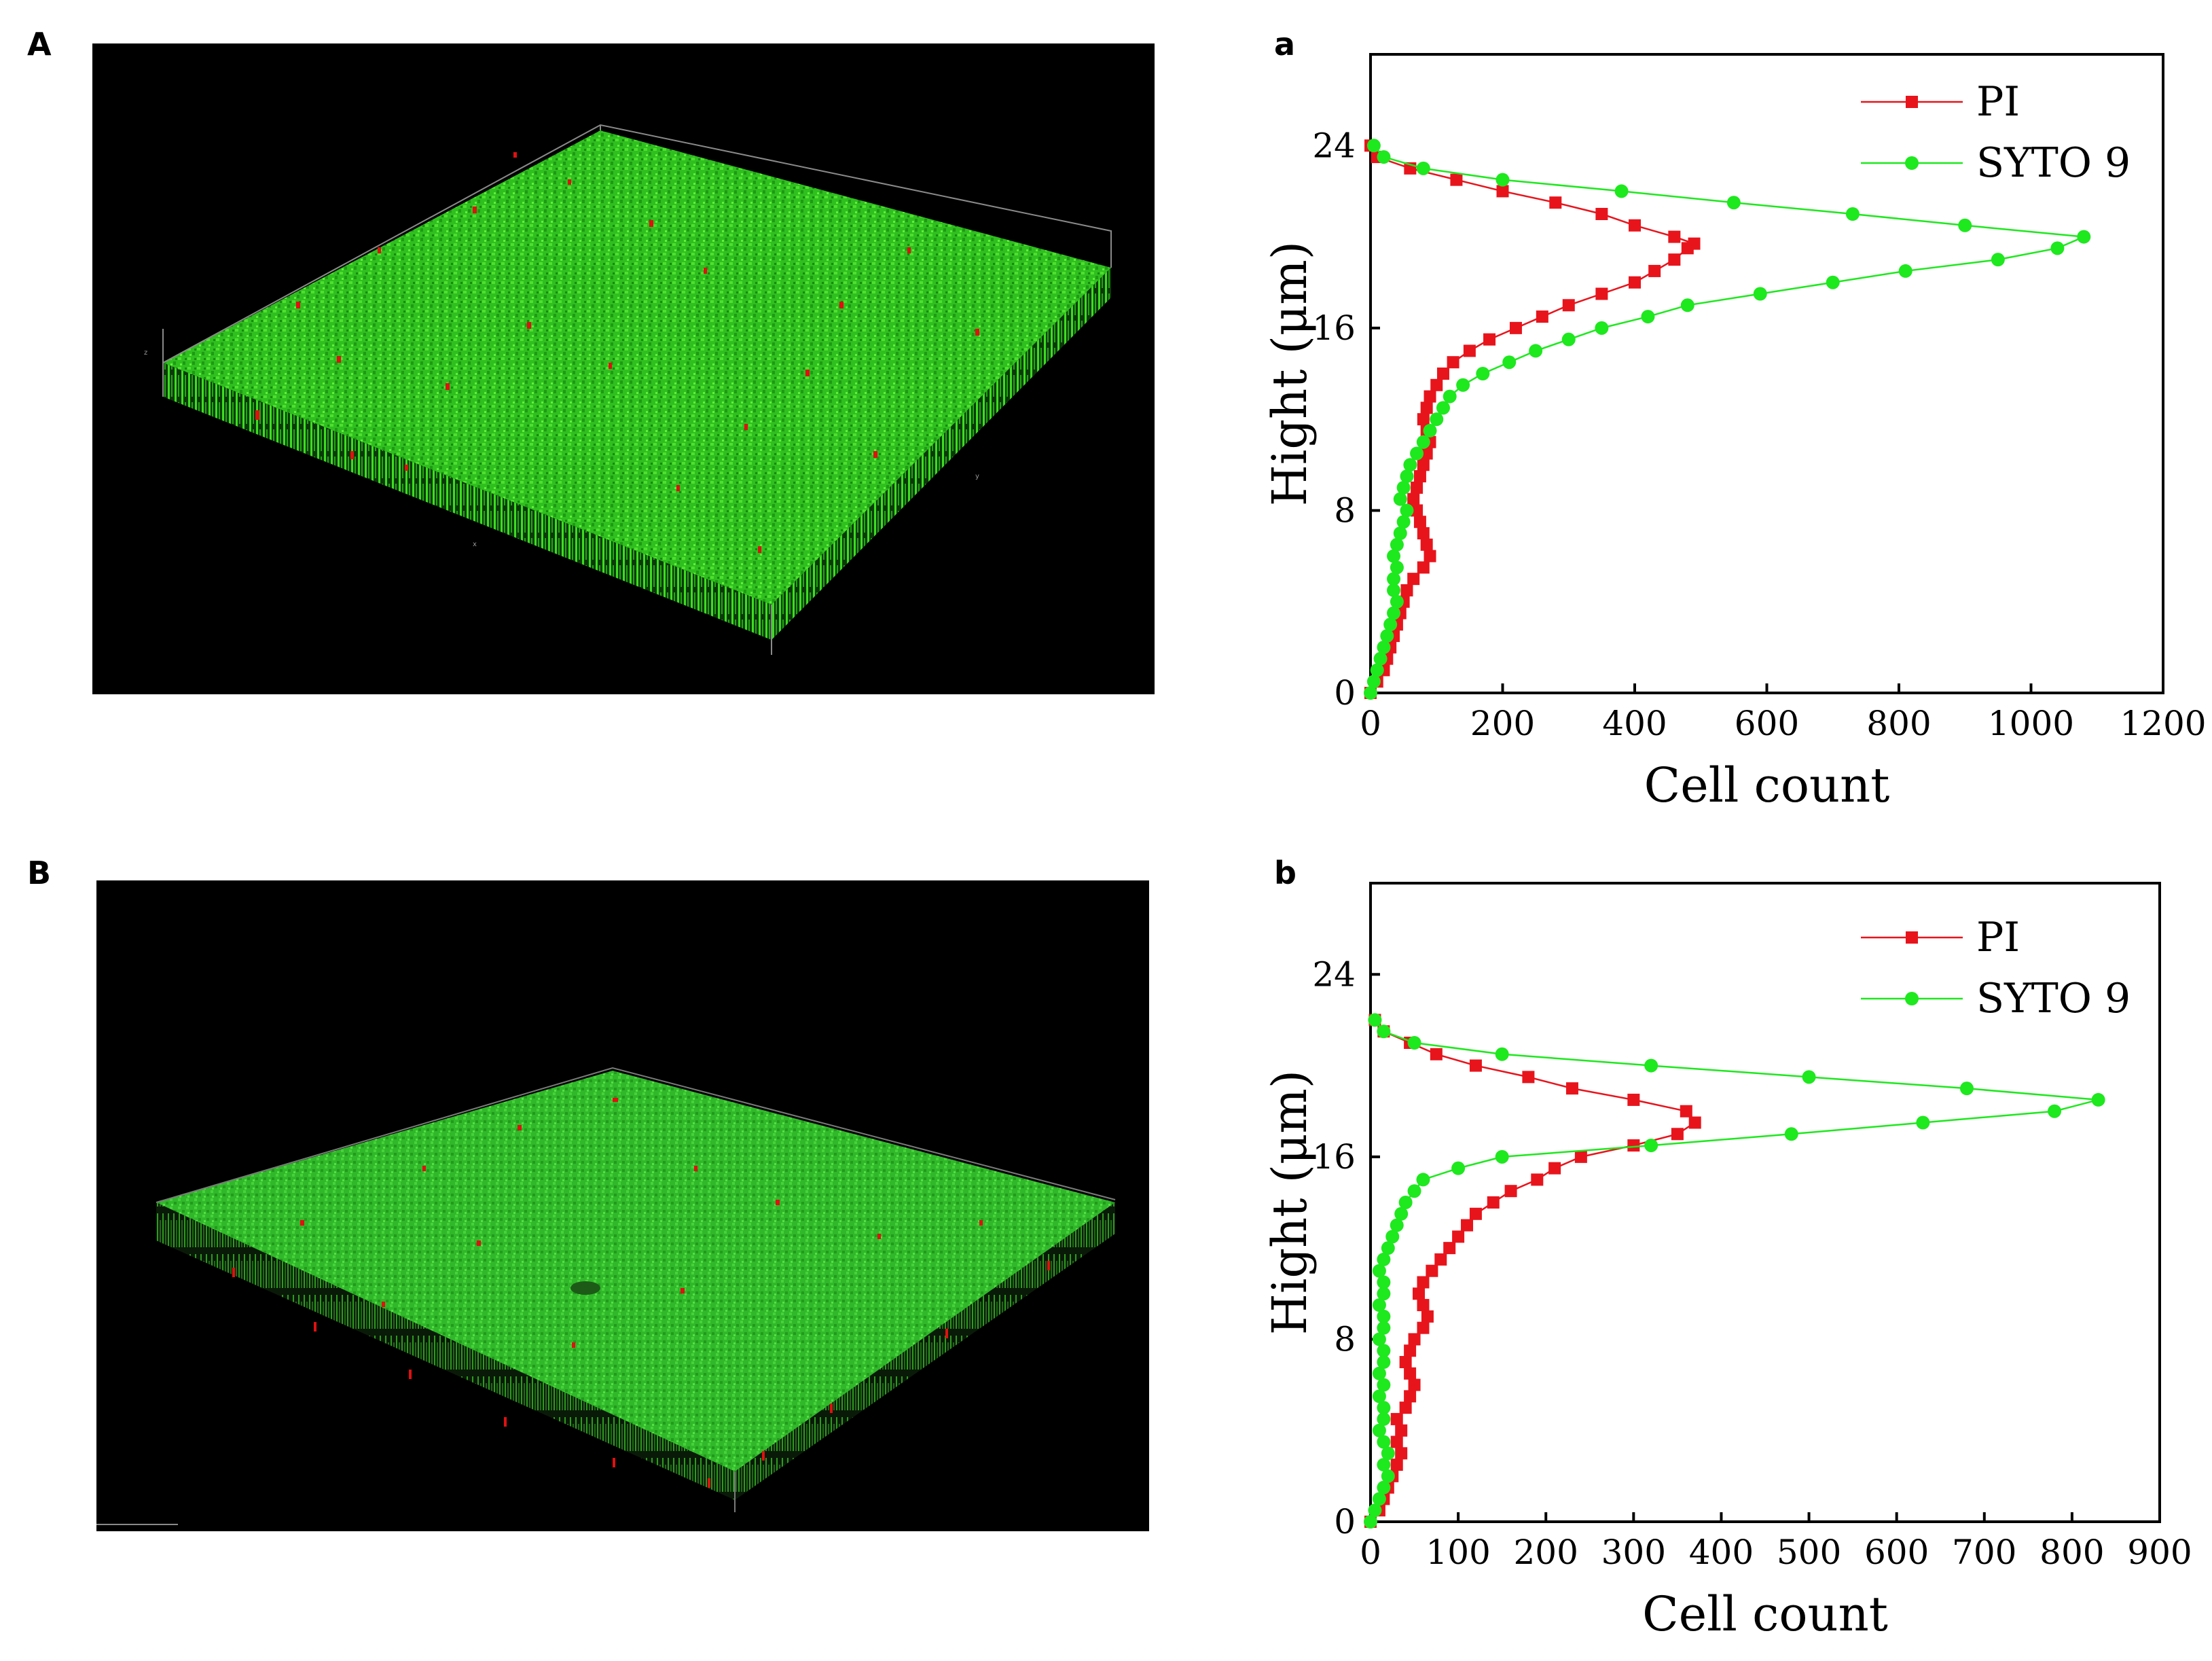 The height and width of the screenshot is (1661, 2212). Describe the element at coordinates (475, 545) in the screenshot. I see `svg-text: x` at that location.